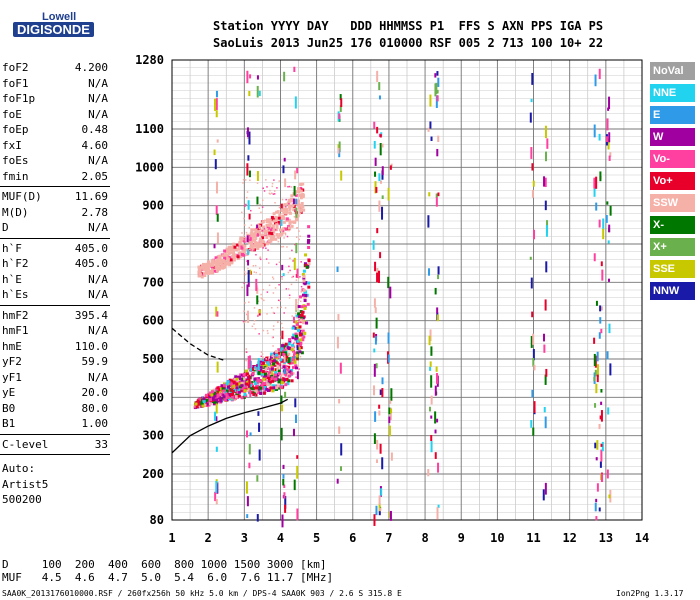  What do you see at coordinates (19, 98) in the screenshot?
I see `param-label: foF1p` at bounding box center [19, 98].